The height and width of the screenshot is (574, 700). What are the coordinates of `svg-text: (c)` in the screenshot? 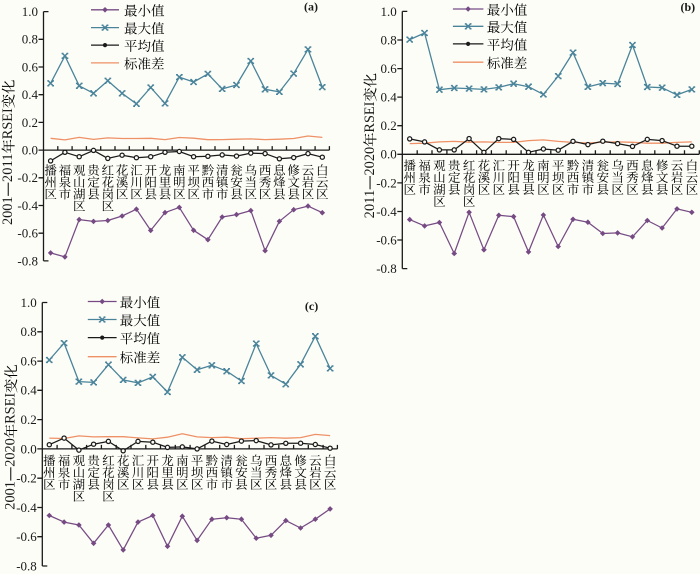 It's located at (311, 306).